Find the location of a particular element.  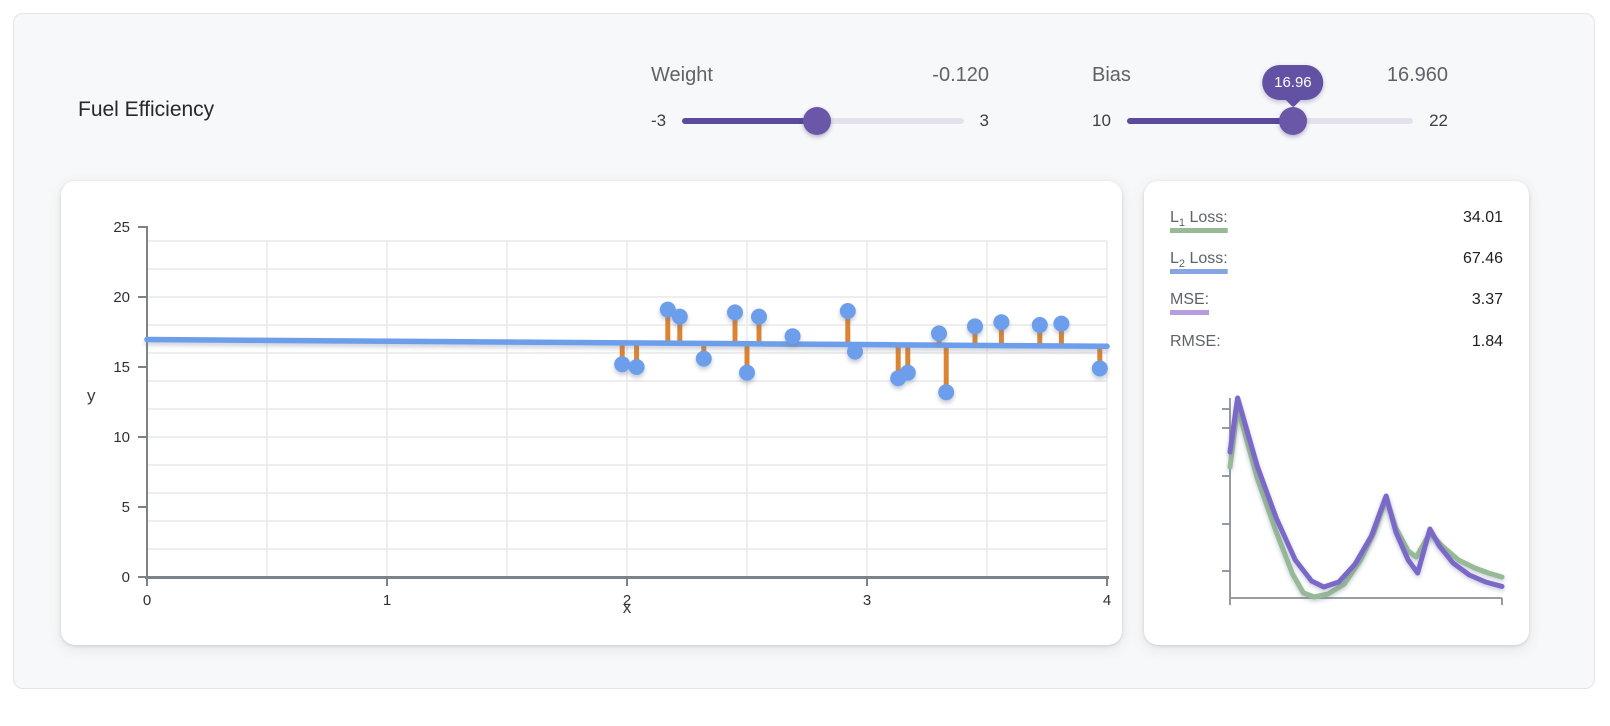

mse-value: 3.37 is located at coordinates (1487, 300).